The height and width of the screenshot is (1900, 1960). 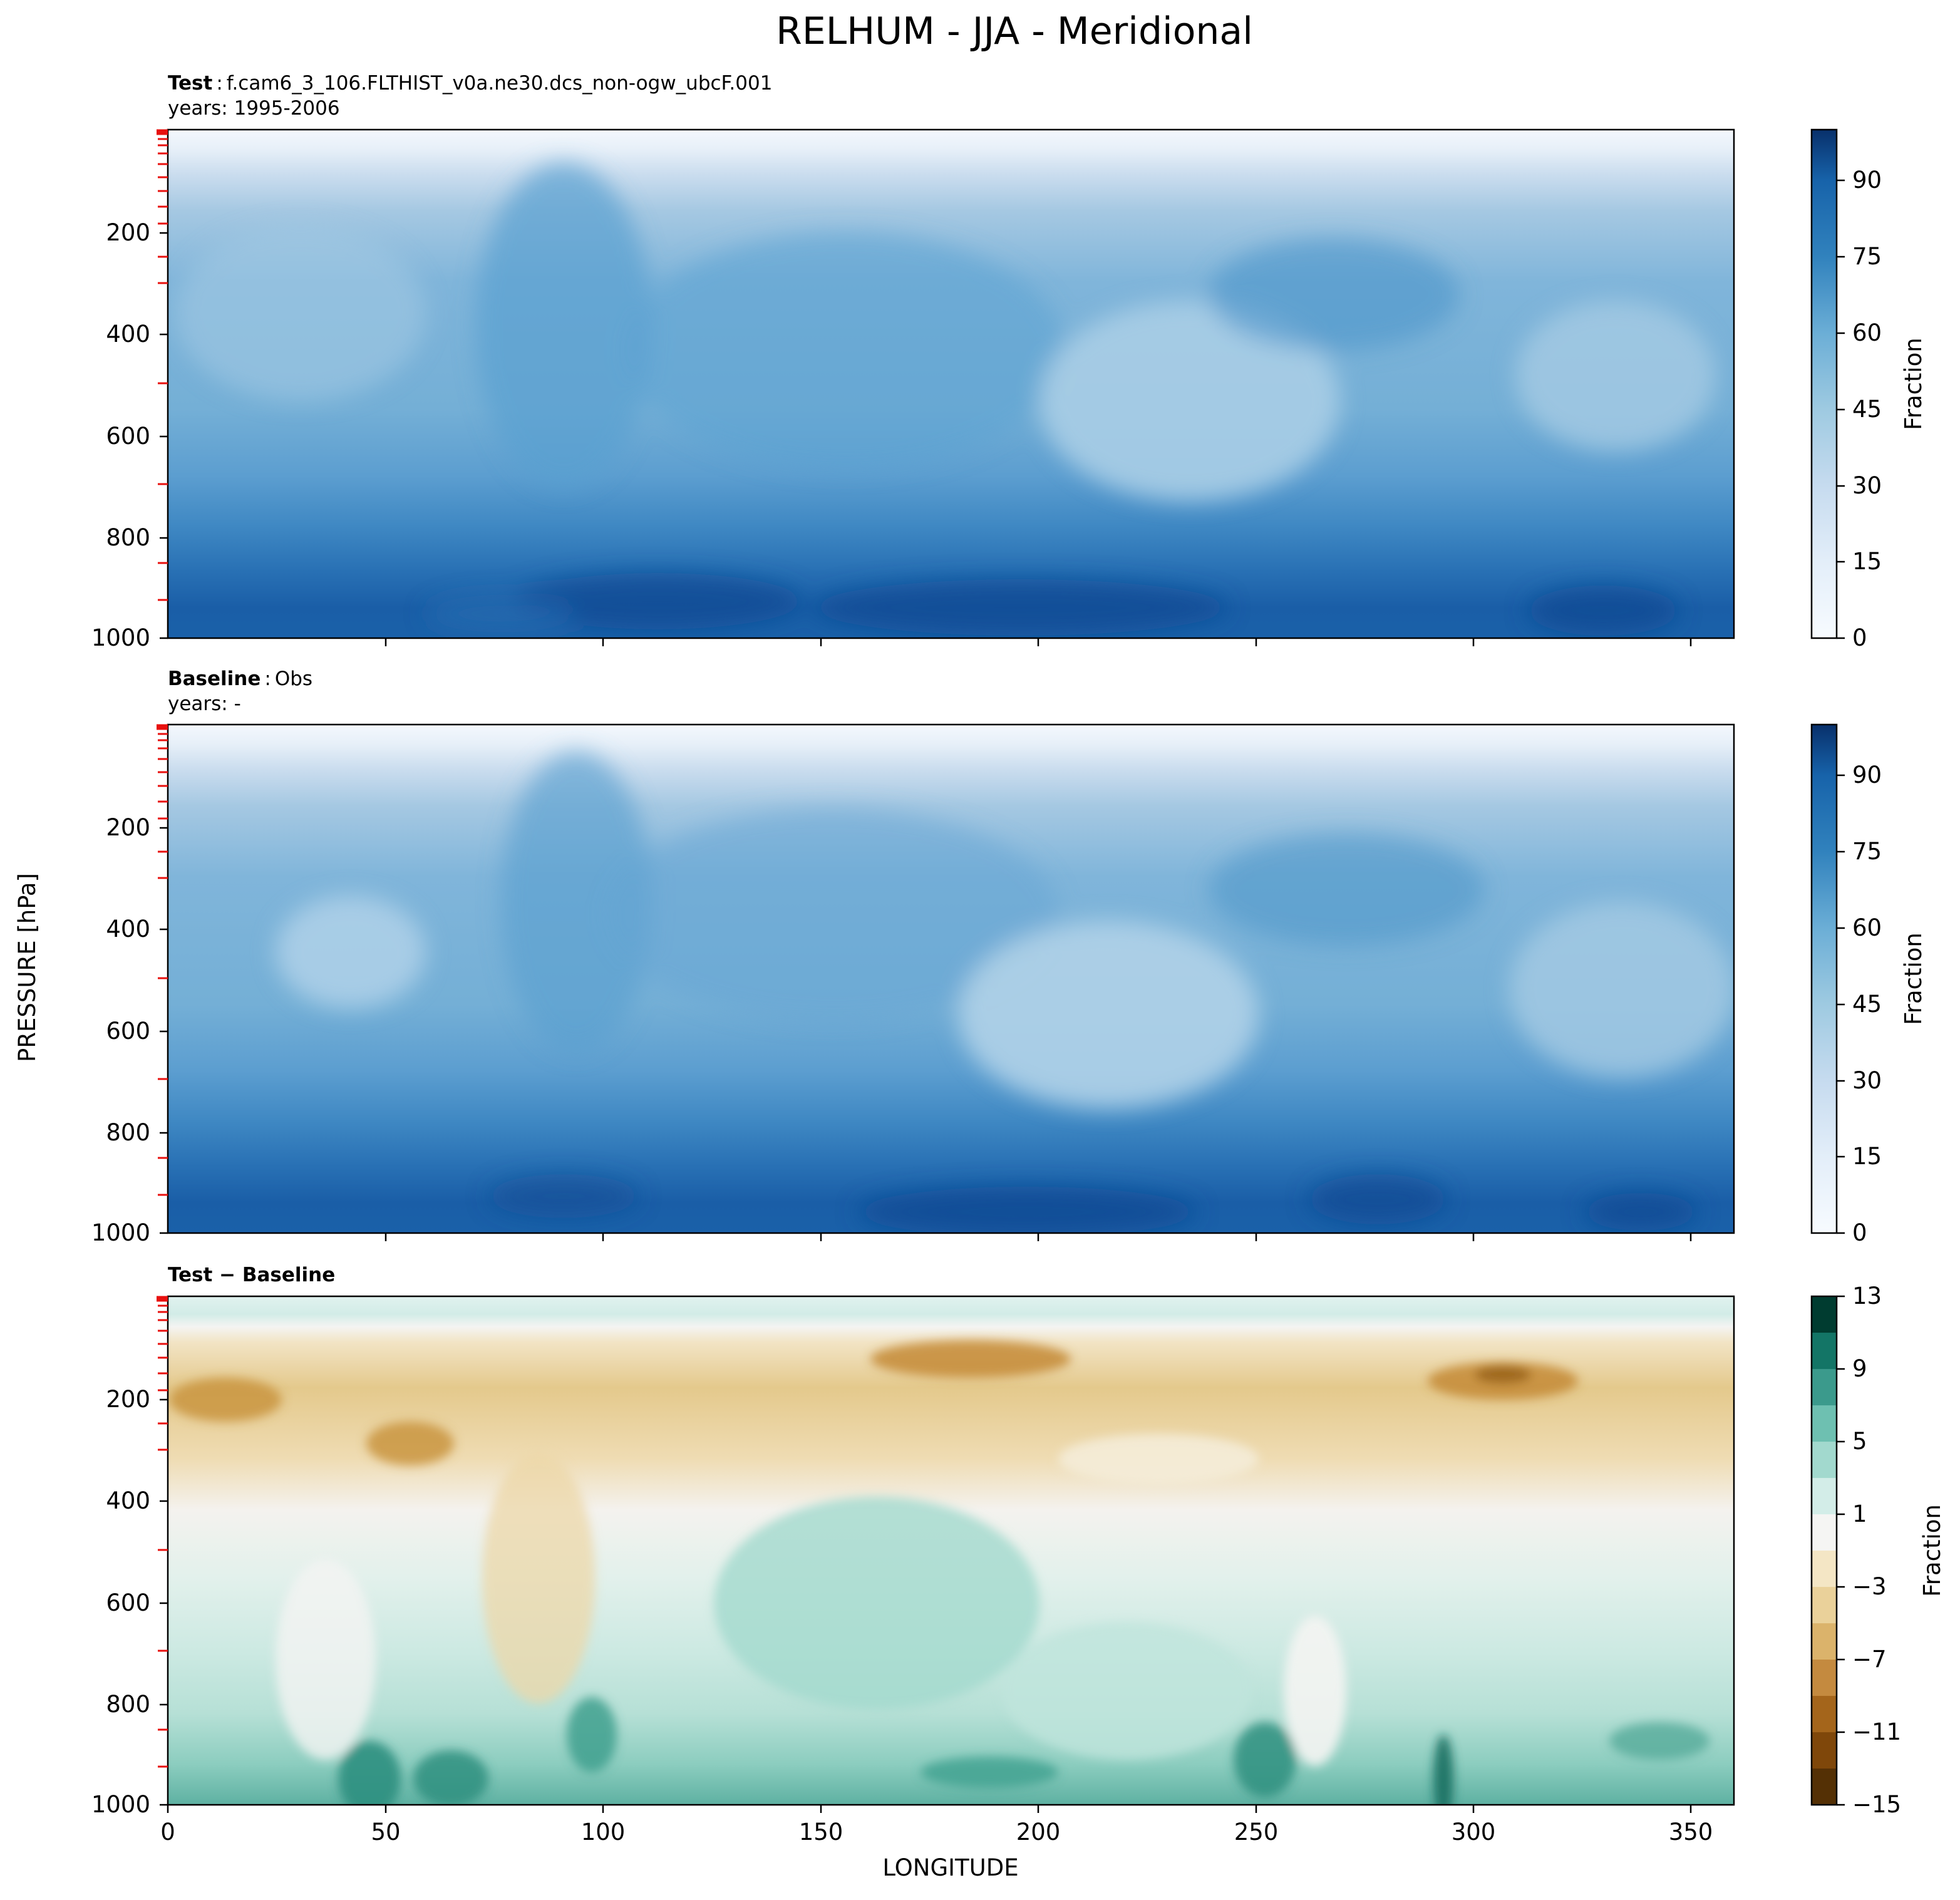 I want to click on panel-title: Baseline: Obs, so click(x=240, y=679).